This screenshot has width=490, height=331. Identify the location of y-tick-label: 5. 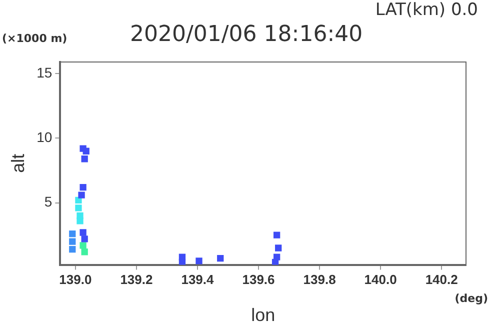
(48, 202).